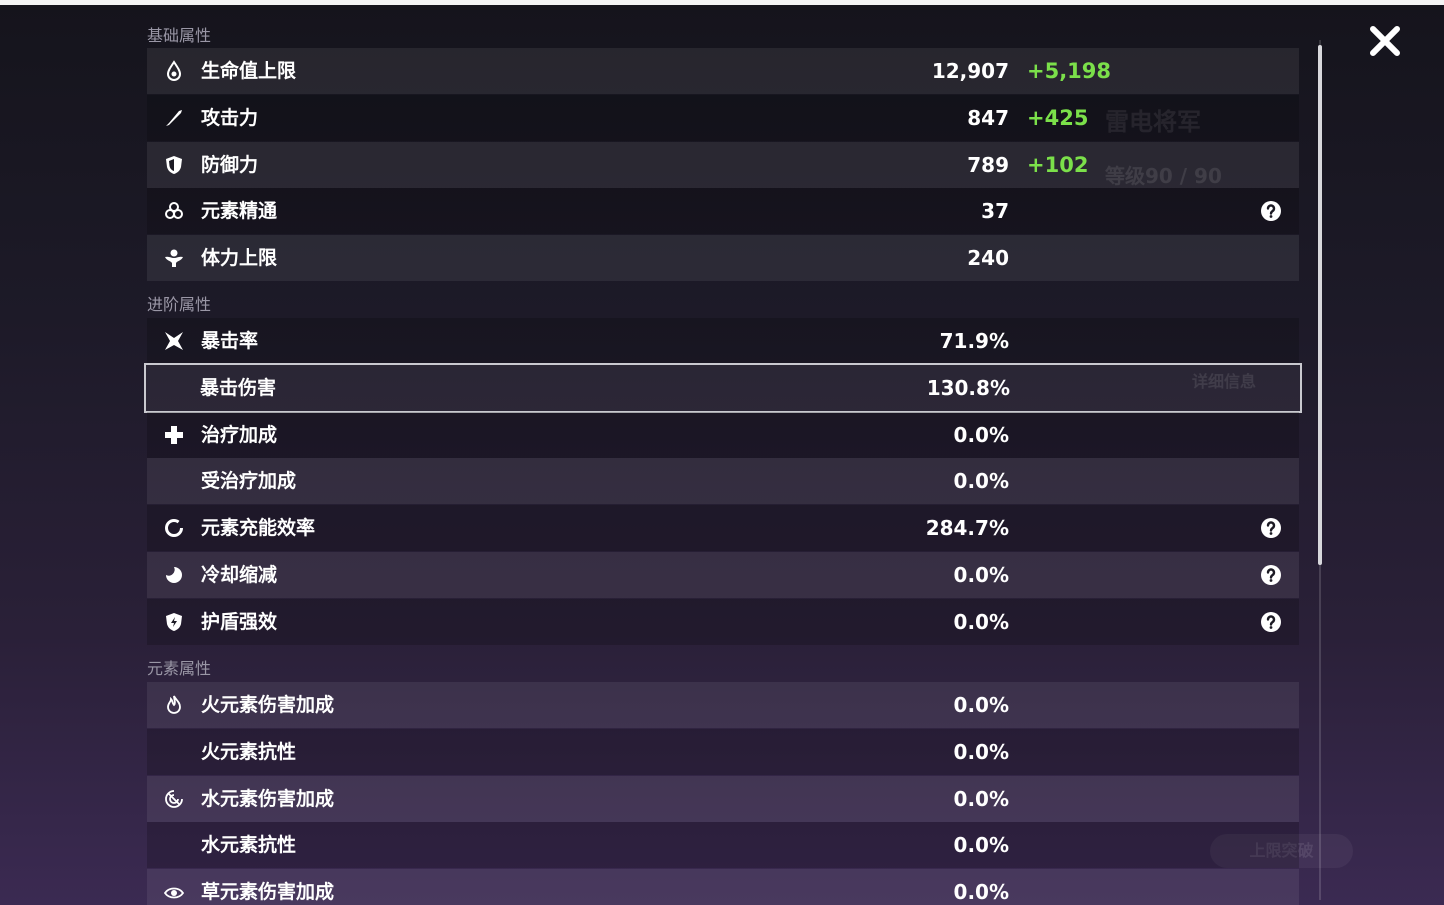  I want to click on section-title: 进阶属性, so click(179, 304).